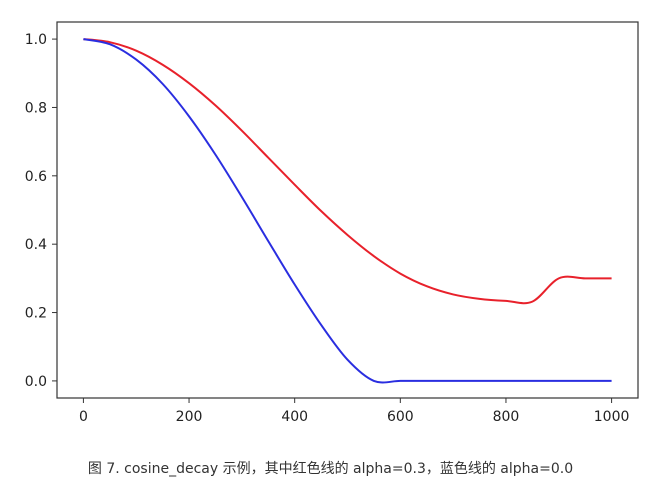  What do you see at coordinates (36, 108) in the screenshot?
I see `y-tick-label: 0.8` at bounding box center [36, 108].